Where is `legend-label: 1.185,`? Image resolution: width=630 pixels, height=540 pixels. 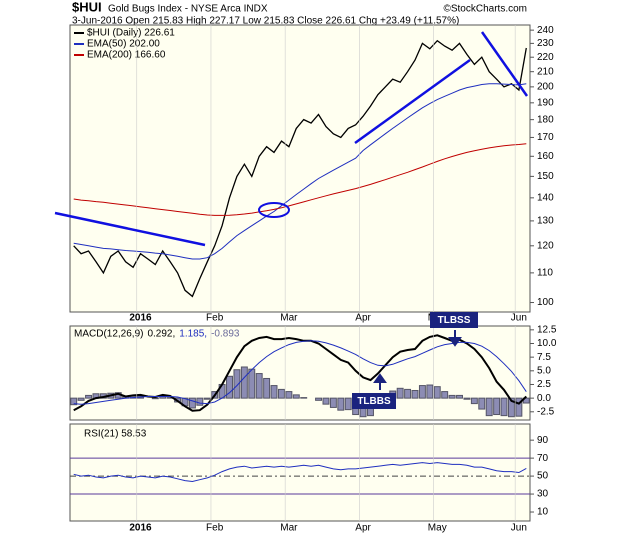 legend-label: 1.185, is located at coordinates (193, 334).